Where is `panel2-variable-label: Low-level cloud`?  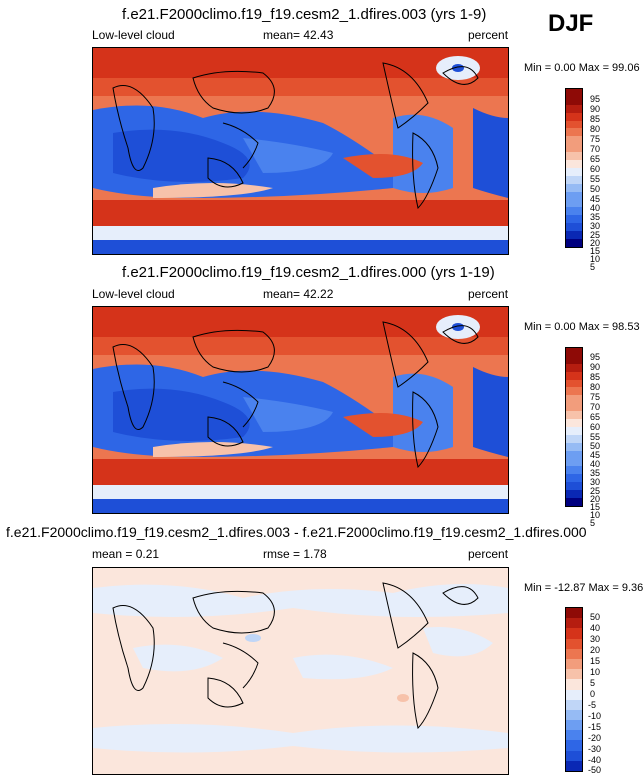
panel2-variable-label: Low-level cloud is located at coordinates (133, 294).